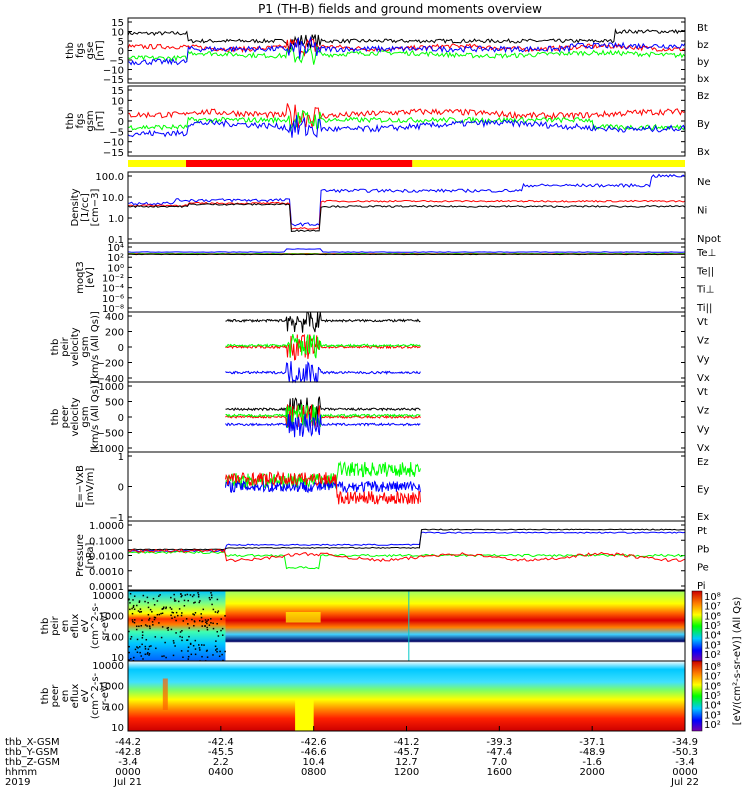 The image size is (750, 800). I want to click on colorbar-tick-label: 10⁴, so click(712, 706).